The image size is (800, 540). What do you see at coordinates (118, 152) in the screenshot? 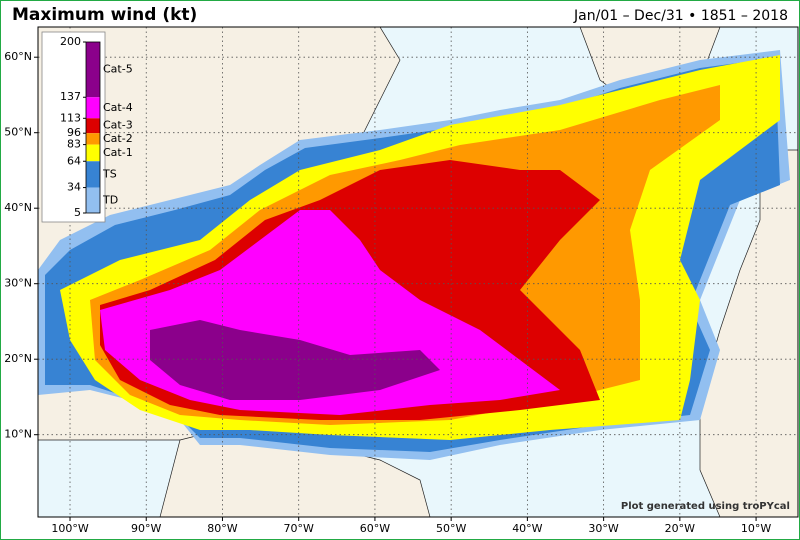
I see `category-label: Cat-1` at bounding box center [118, 152].